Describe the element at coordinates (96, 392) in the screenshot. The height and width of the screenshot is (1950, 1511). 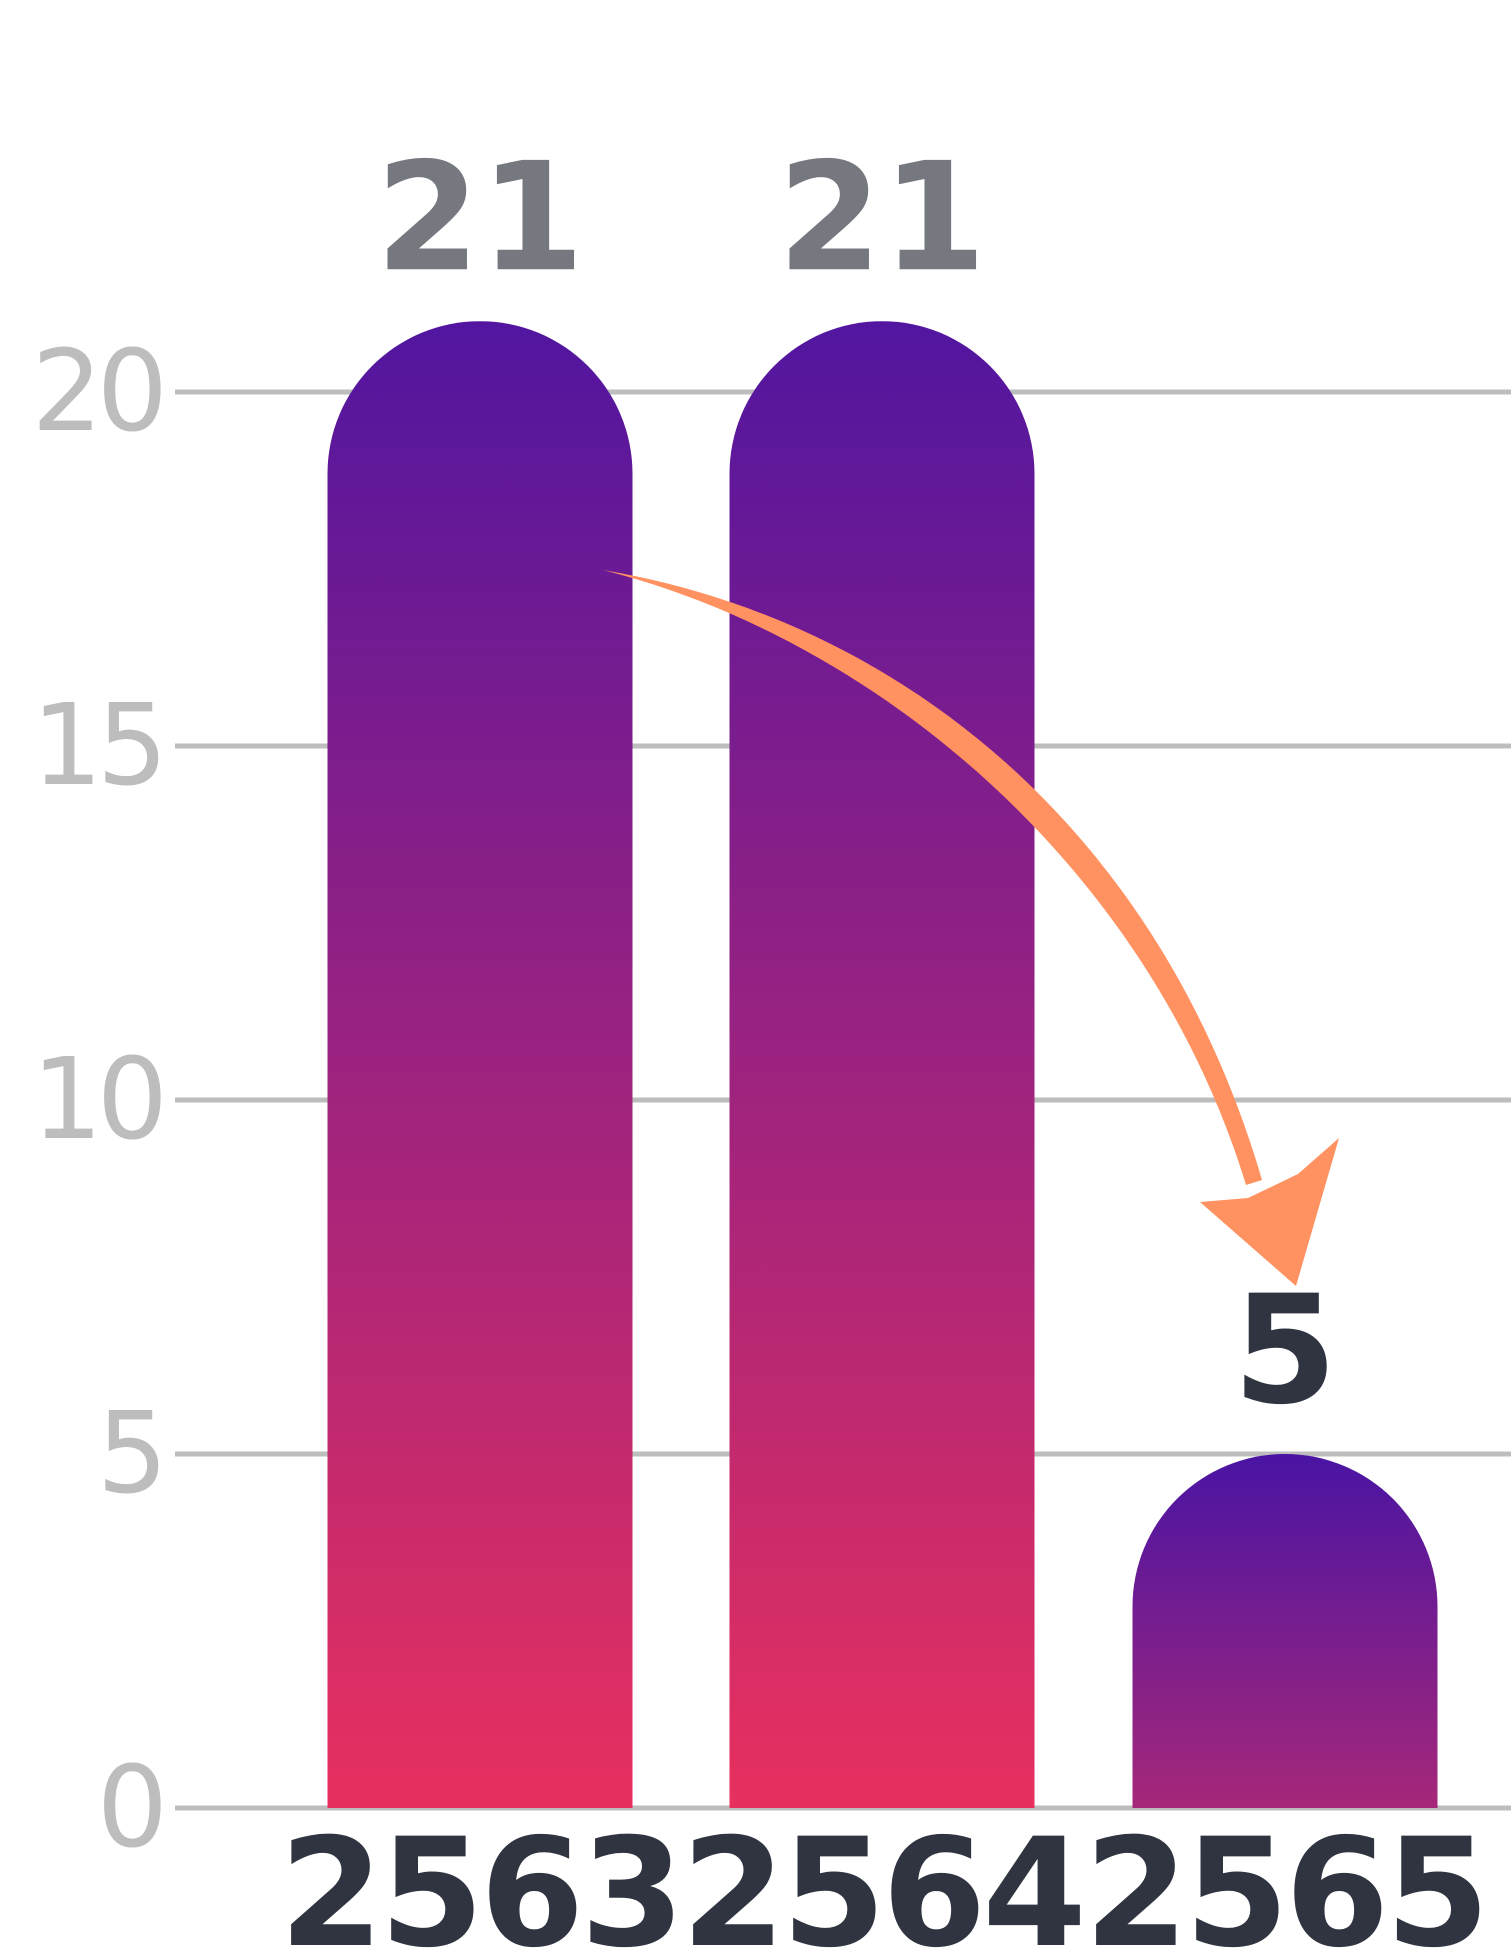
I see `y-tick-label: 20` at that location.